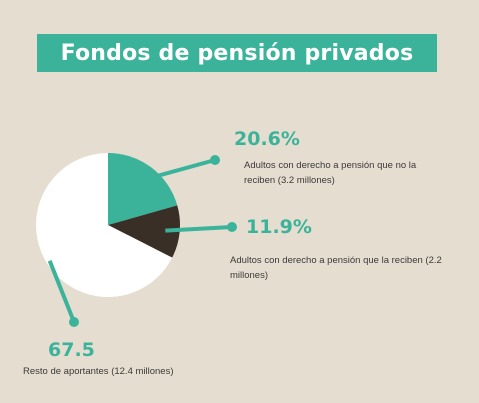 The width and height of the screenshot is (479, 403). Describe the element at coordinates (267, 139) in the screenshot. I see `slice-1-value-label: 20.6%` at that location.